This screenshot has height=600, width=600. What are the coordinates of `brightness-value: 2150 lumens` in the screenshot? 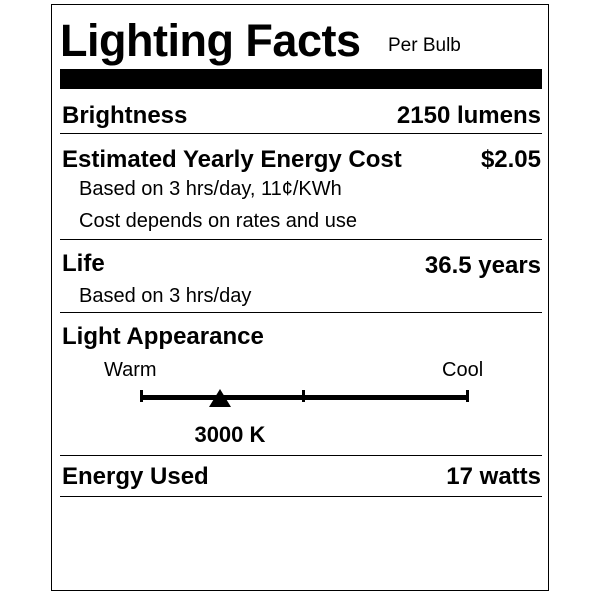 It's located at (468, 115).